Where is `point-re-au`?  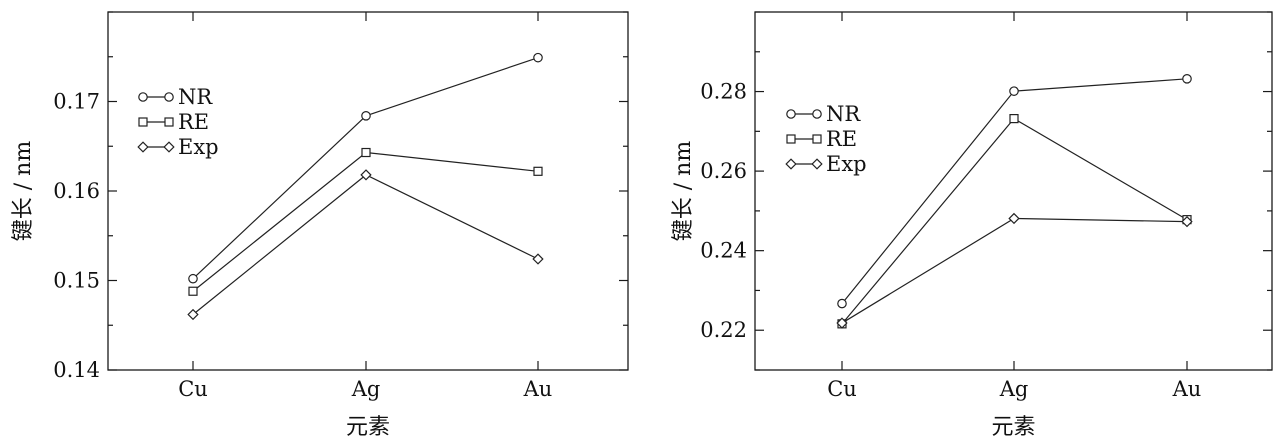 point-re-au is located at coordinates (538, 171).